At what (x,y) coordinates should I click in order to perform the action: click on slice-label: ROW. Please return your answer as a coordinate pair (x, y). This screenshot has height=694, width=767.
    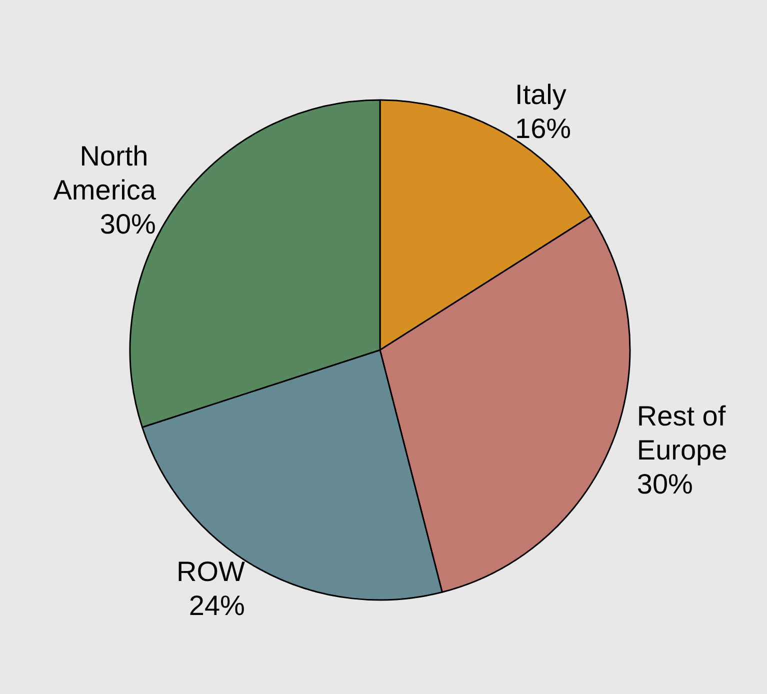
    Looking at the image, I should click on (211, 571).